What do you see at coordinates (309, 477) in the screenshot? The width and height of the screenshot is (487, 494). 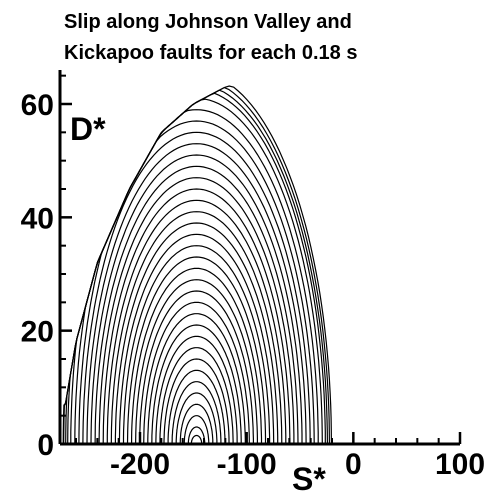 I see `x-axis-label: S*` at bounding box center [309, 477].